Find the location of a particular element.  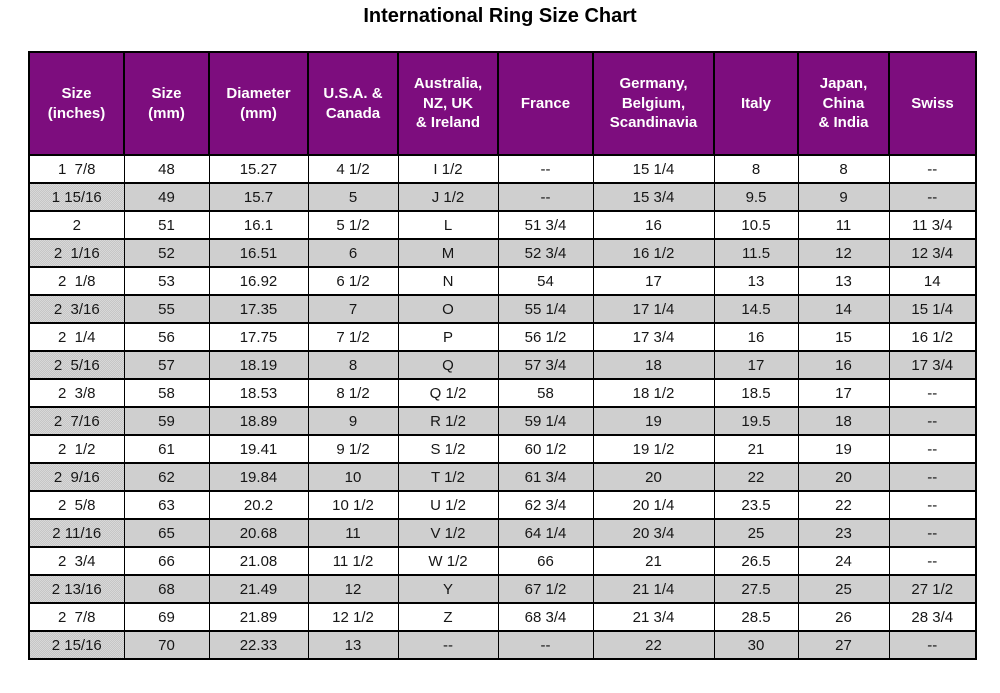

cell: Q is located at coordinates (448, 365).